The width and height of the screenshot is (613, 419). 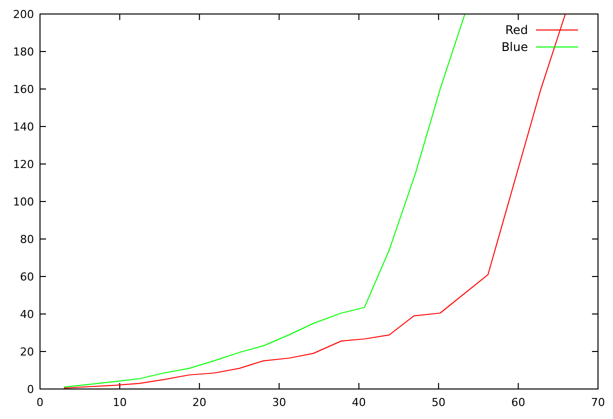 What do you see at coordinates (23, 127) in the screenshot?
I see `y-tick-label: 140` at bounding box center [23, 127].